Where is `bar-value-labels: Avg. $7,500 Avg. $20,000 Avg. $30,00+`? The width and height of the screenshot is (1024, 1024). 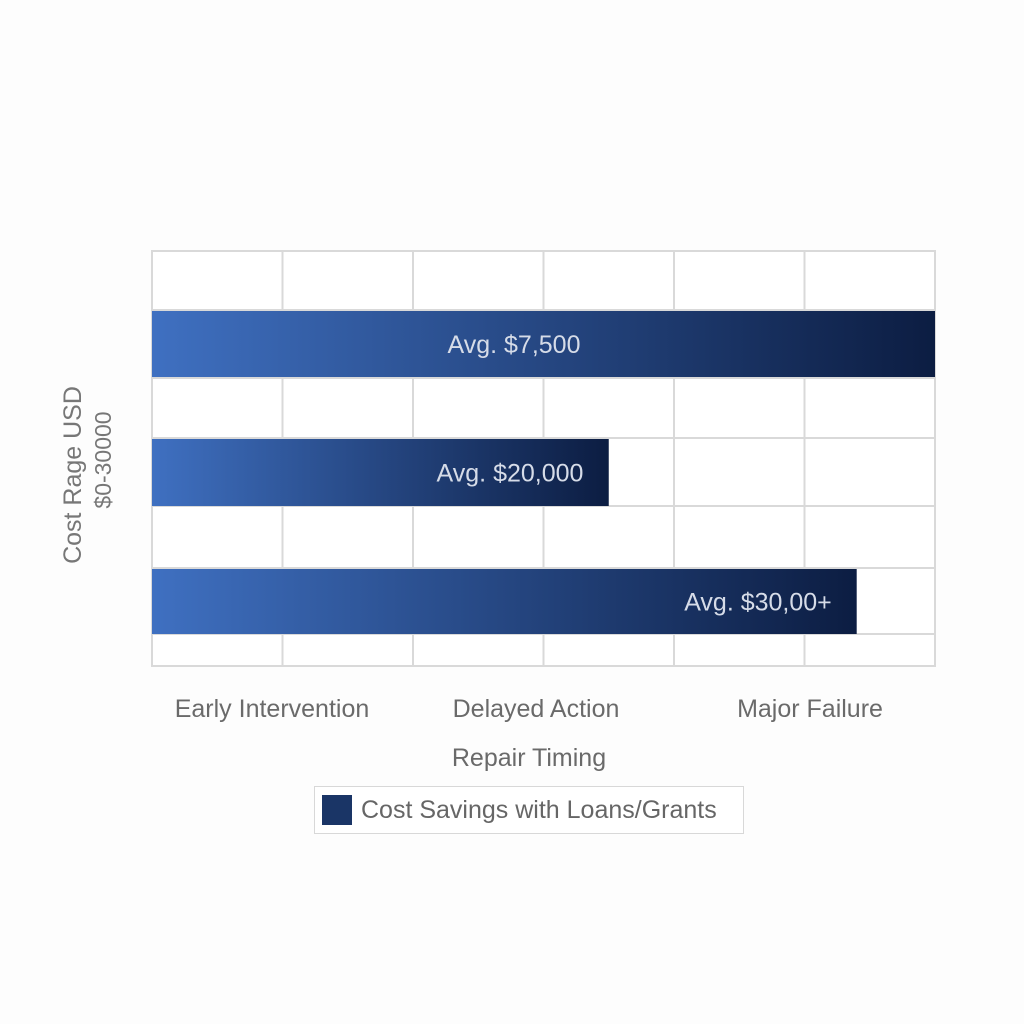 bar-value-labels: Avg. $7,500 Avg. $20,000 Avg. $30,00+ is located at coordinates (634, 474).